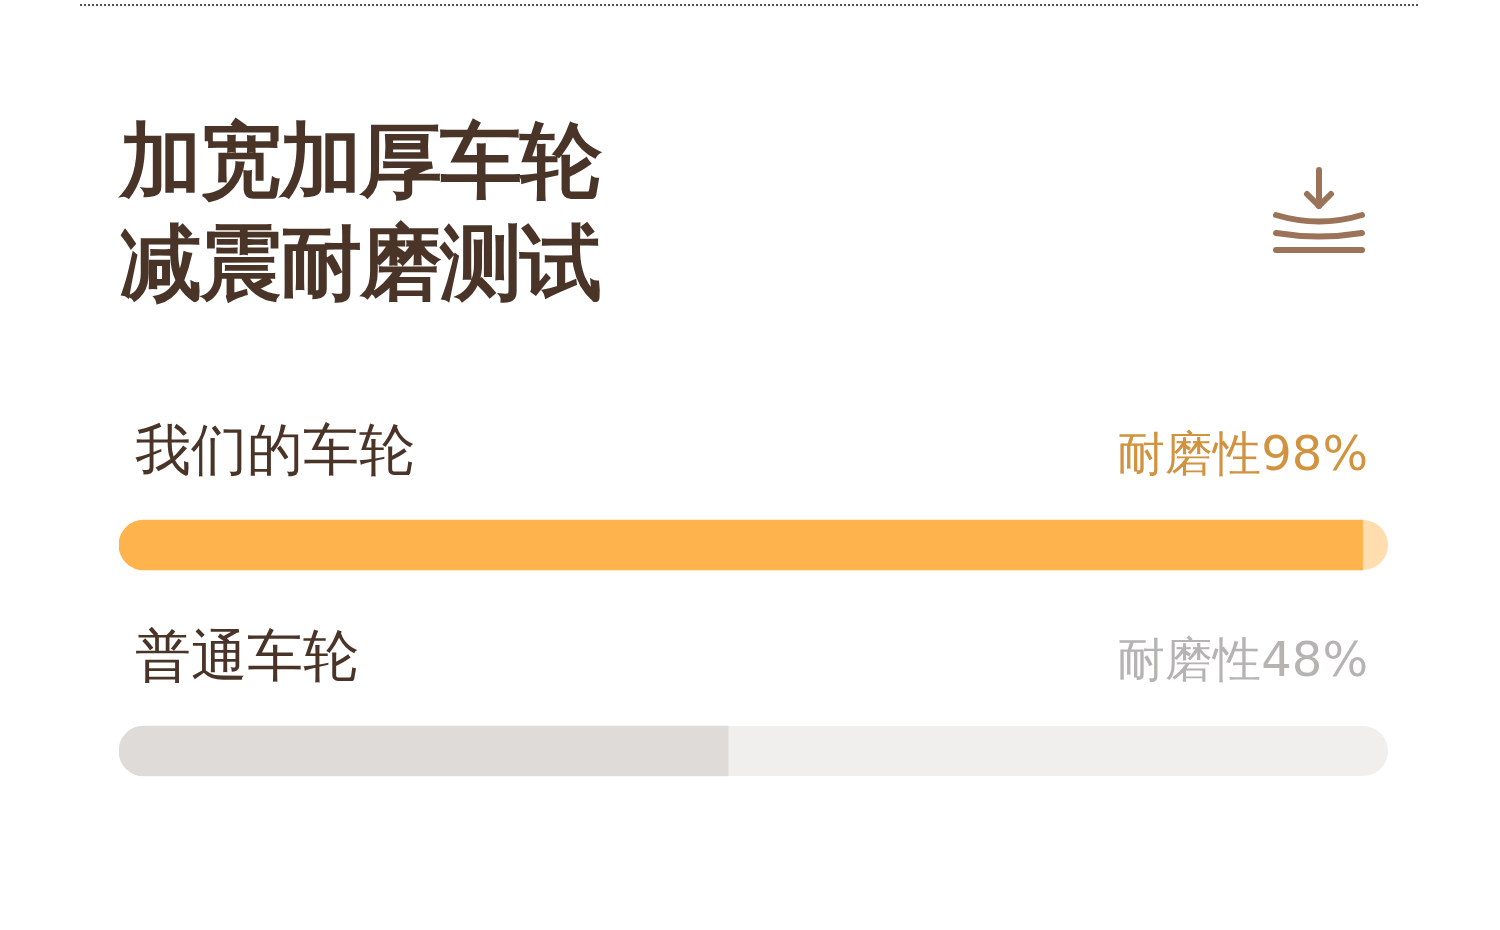  Describe the element at coordinates (247, 655) in the screenshot. I see `y-tick-label: 普通车轮` at that location.